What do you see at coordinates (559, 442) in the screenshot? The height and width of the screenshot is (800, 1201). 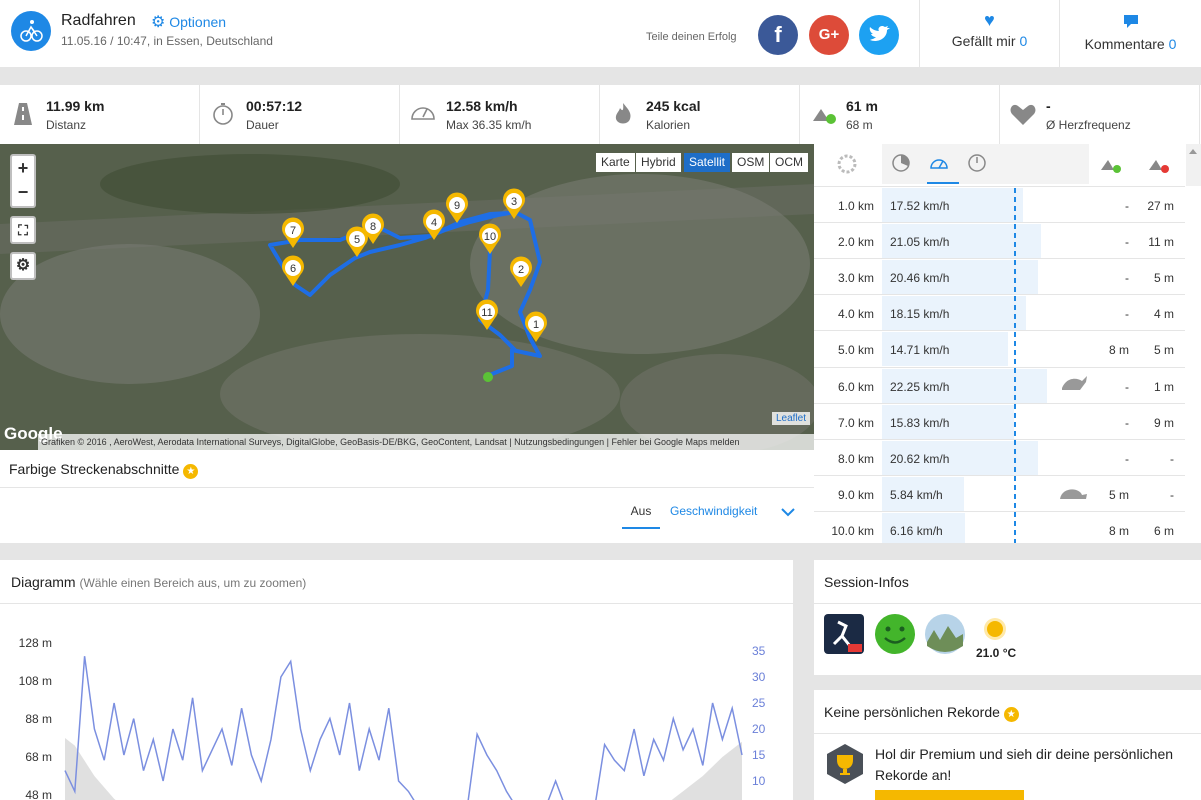 I see `terms-link: Nutzungsbedingungen` at bounding box center [559, 442].